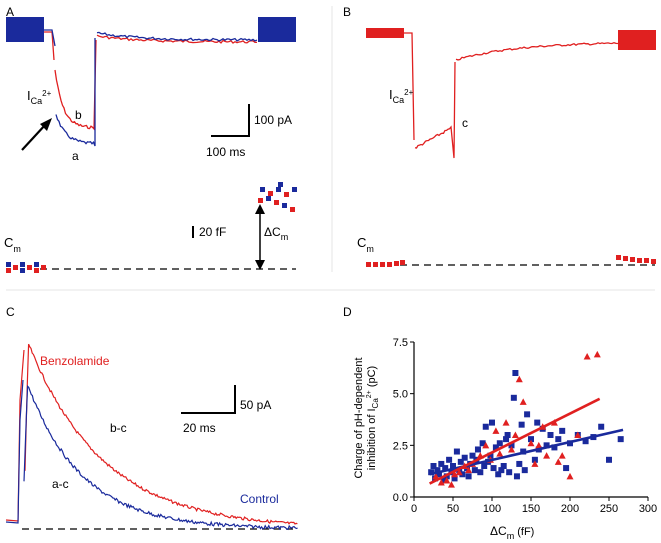 The width and height of the screenshot is (661, 543). I want to click on x-tick-label: 150, so click(531, 509).